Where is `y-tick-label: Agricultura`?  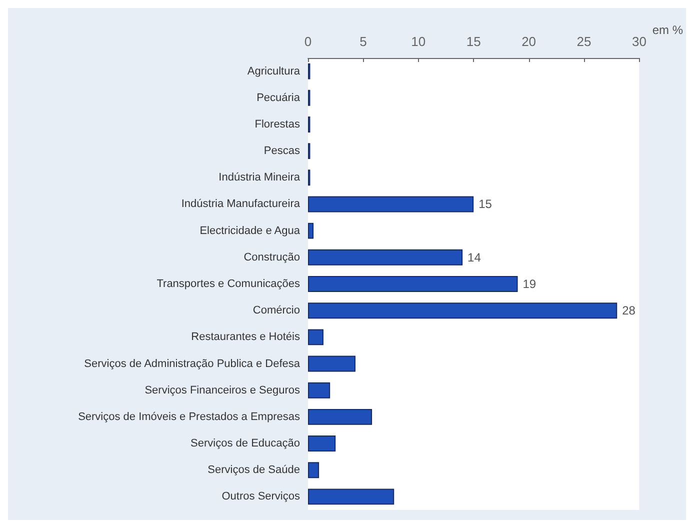
y-tick-label: Agricultura is located at coordinates (274, 71).